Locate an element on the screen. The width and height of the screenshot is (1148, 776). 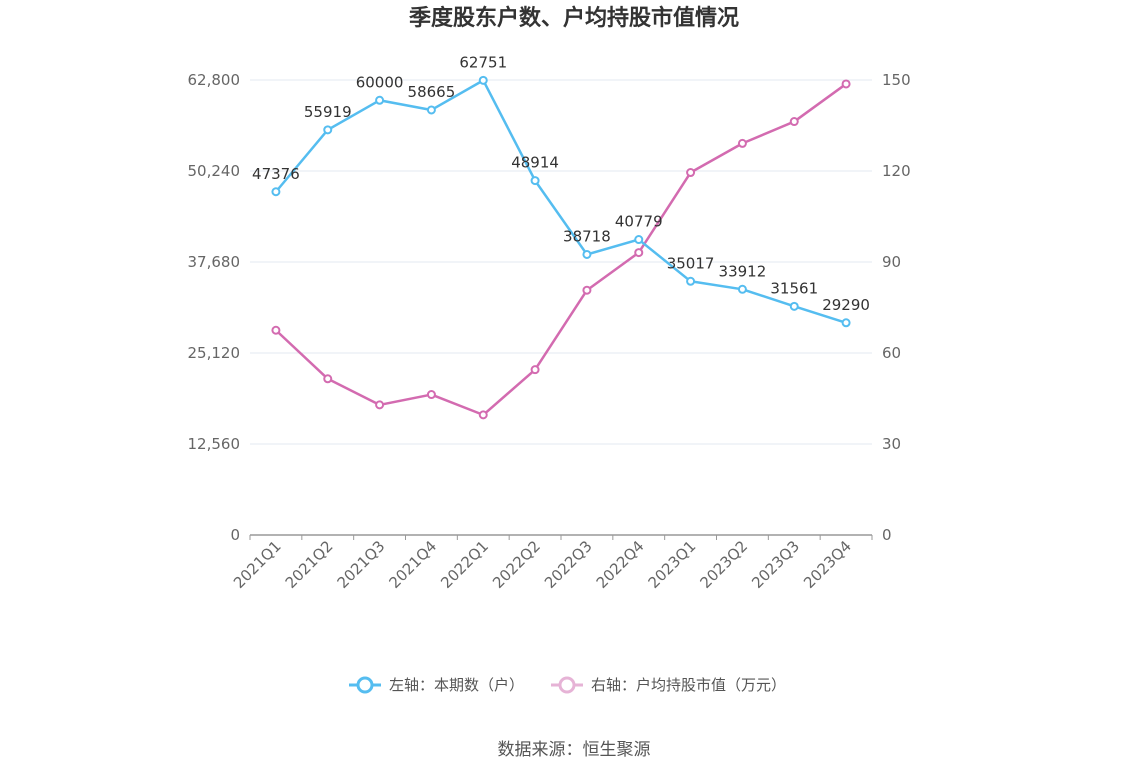
x-tick-label: 2021Q4 is located at coordinates (412, 564).